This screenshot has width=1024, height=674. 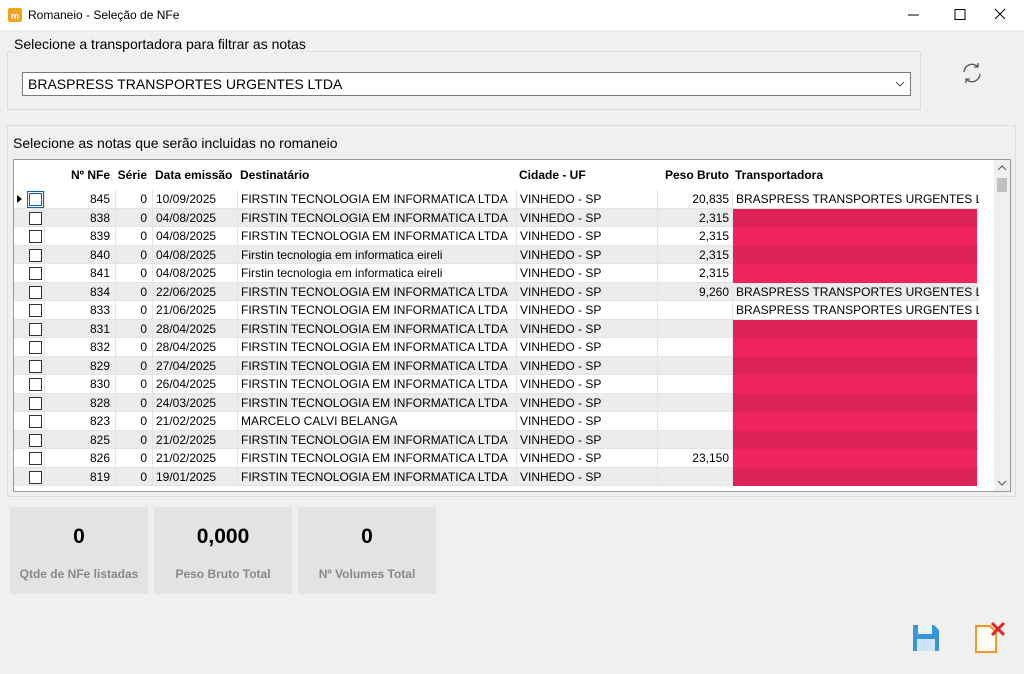 I want to click on window-controls, so click(x=962, y=15).